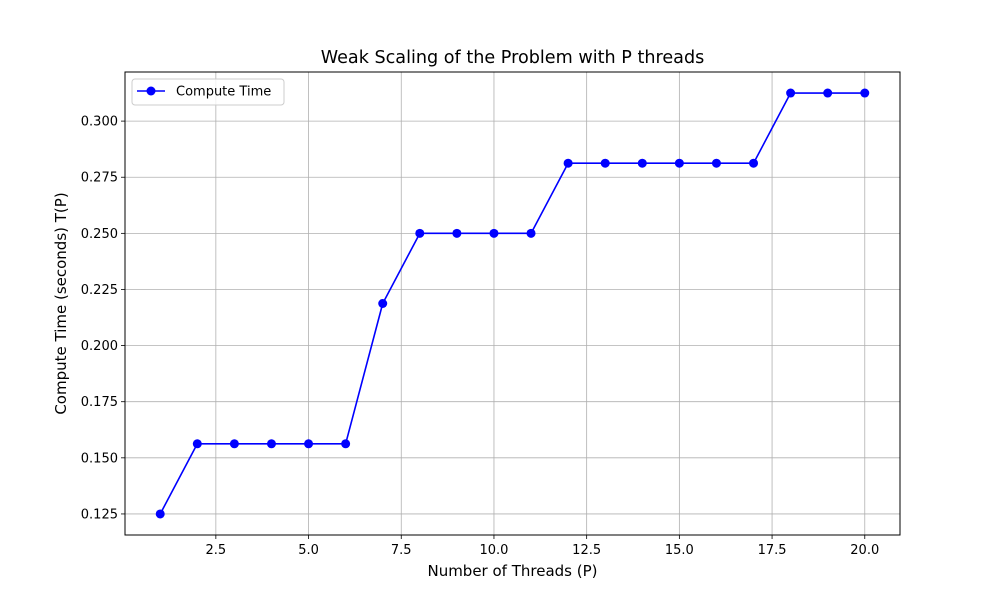  I want to click on x-tick-label: 7.5, so click(401, 550).